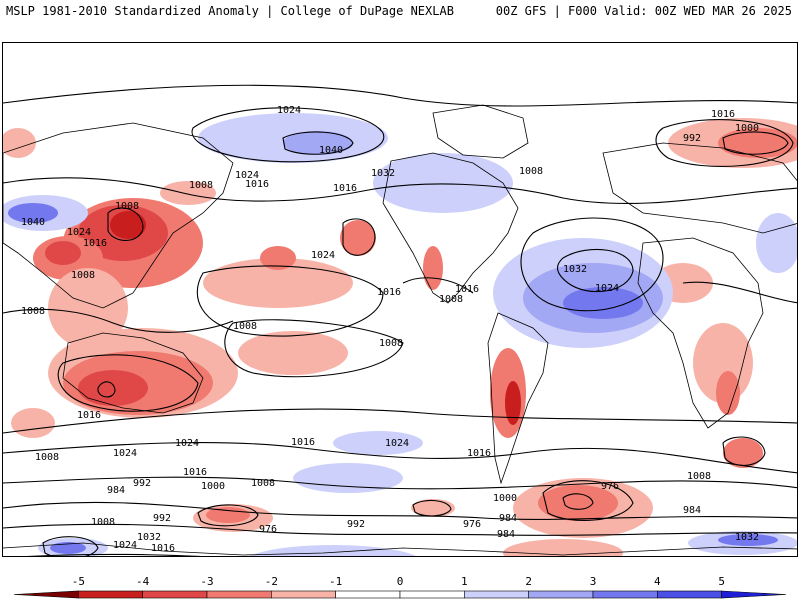 This screenshot has width=800, height=600. Describe the element at coordinates (206, 581) in the screenshot. I see `color-scale-tick-label: -3` at that location.